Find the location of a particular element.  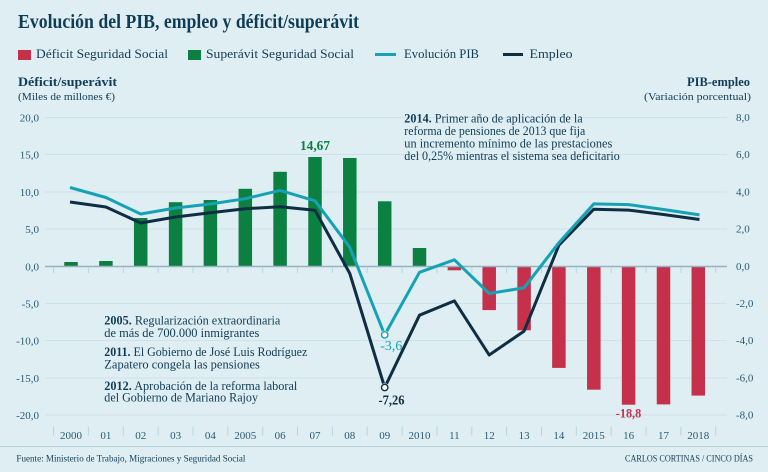

svg-text: Déficit Seguridad Social is located at coordinates (102, 54).